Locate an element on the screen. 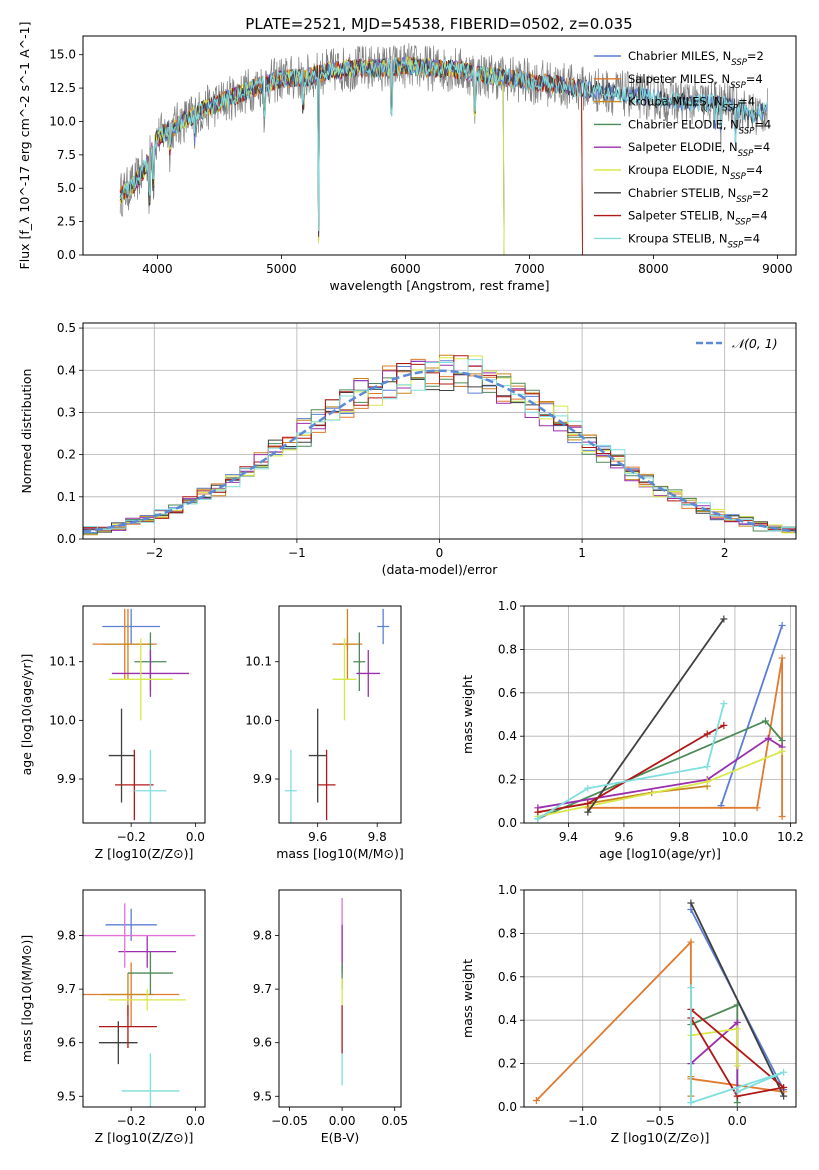 This screenshot has width=819, height=1170. legend-name: Salpeter ELODIE, N is located at coordinates (683, 147).